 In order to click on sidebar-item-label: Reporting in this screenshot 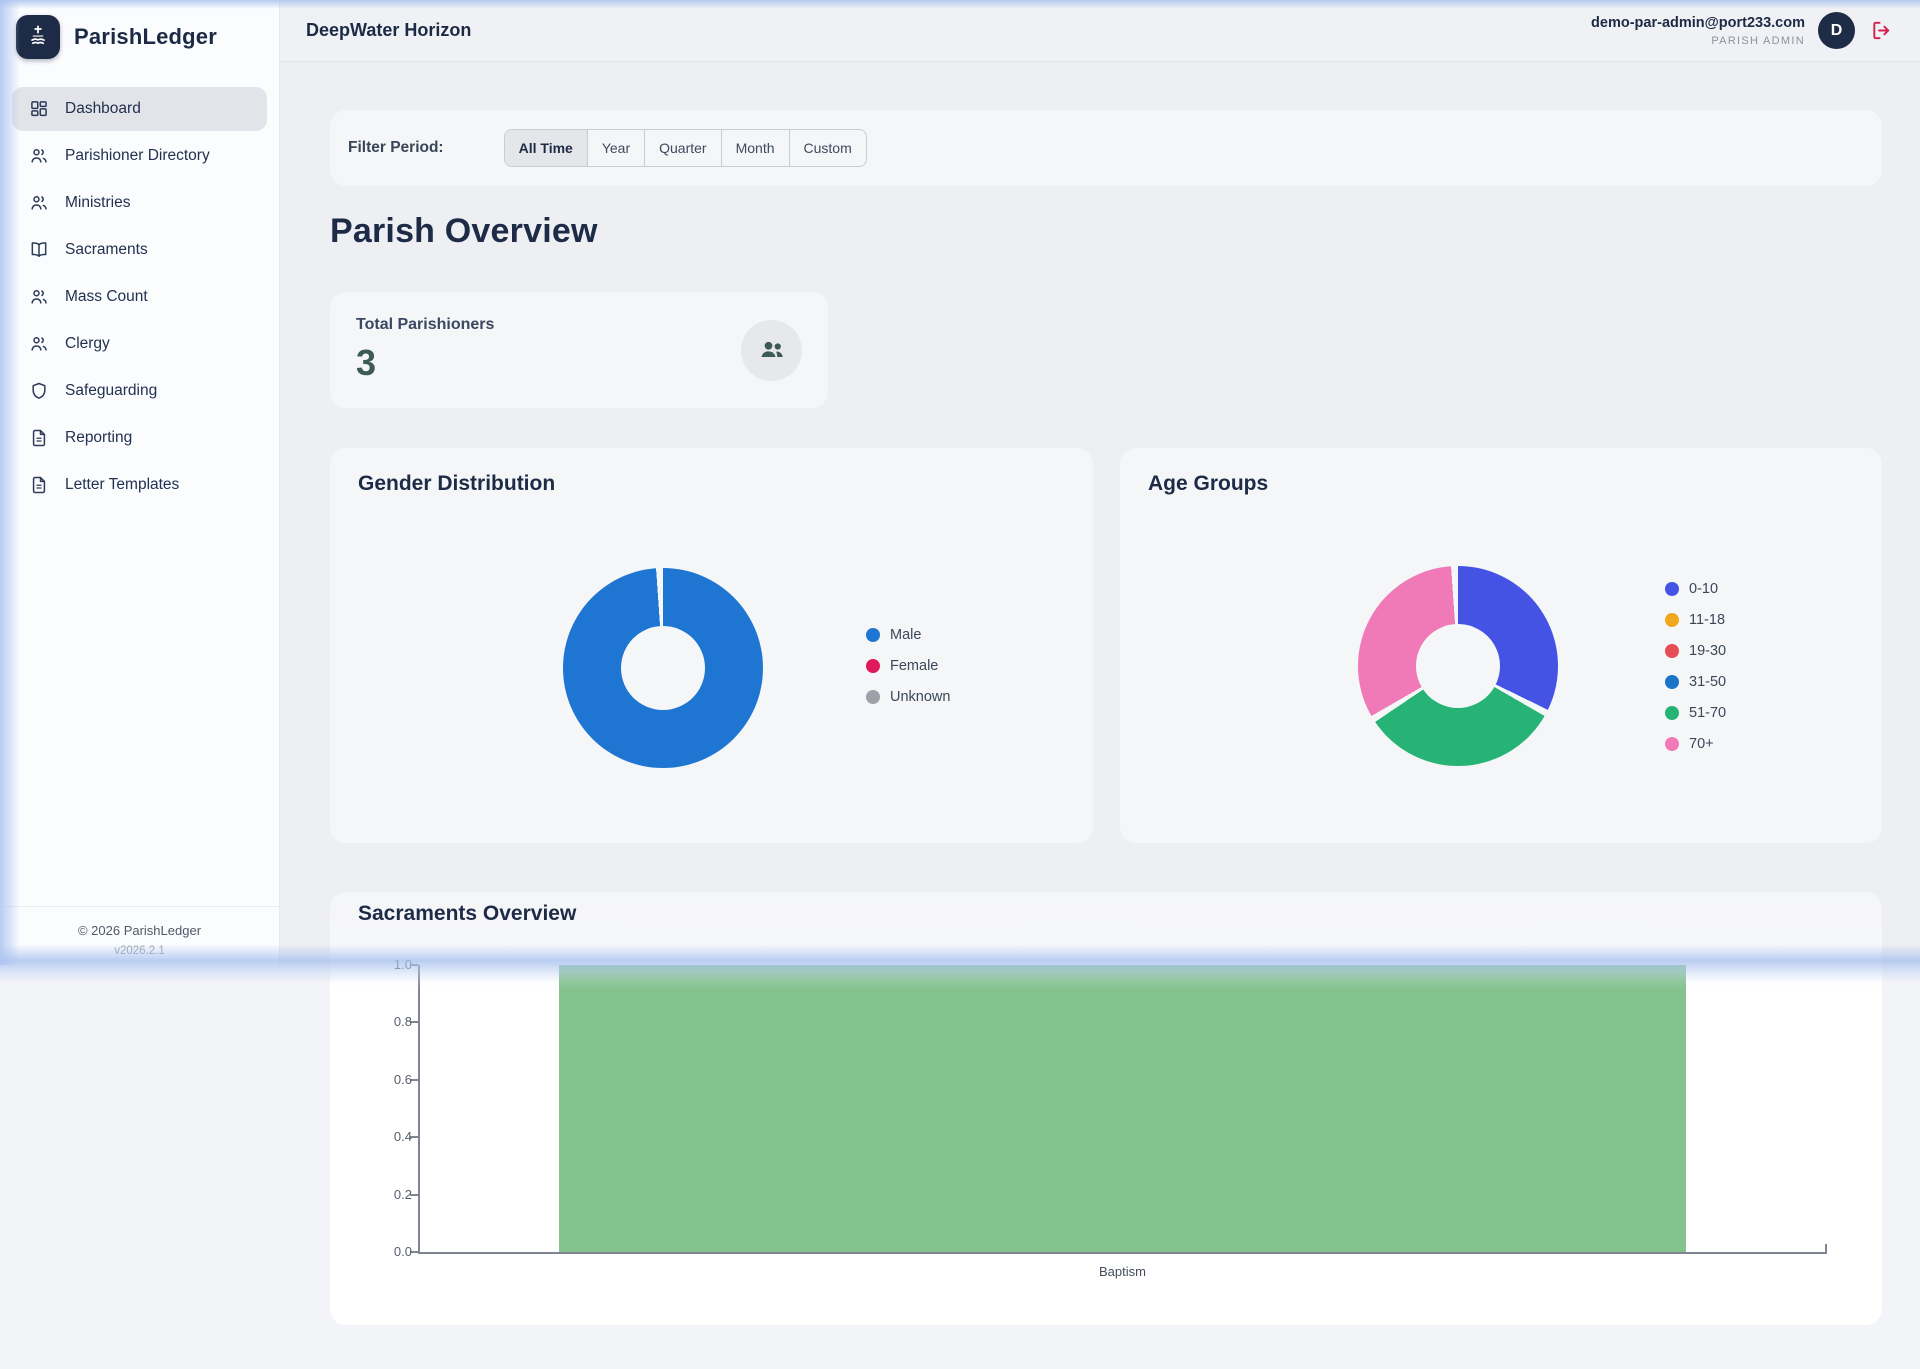, I will do `click(99, 437)`.